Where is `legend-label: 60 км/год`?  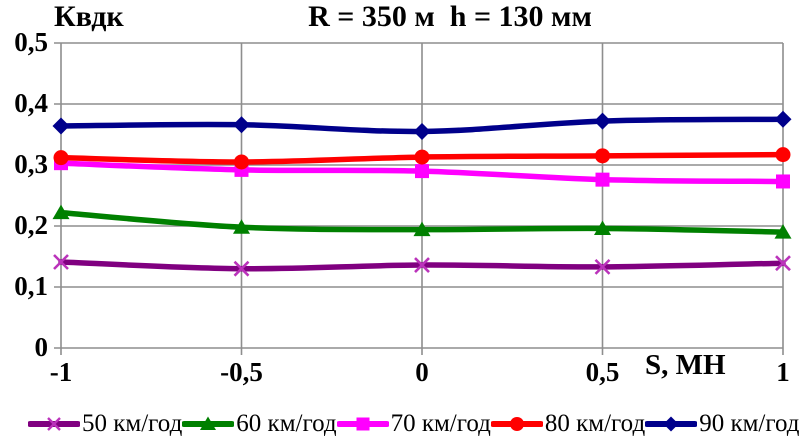
legend-label: 60 км/год is located at coordinates (286, 423).